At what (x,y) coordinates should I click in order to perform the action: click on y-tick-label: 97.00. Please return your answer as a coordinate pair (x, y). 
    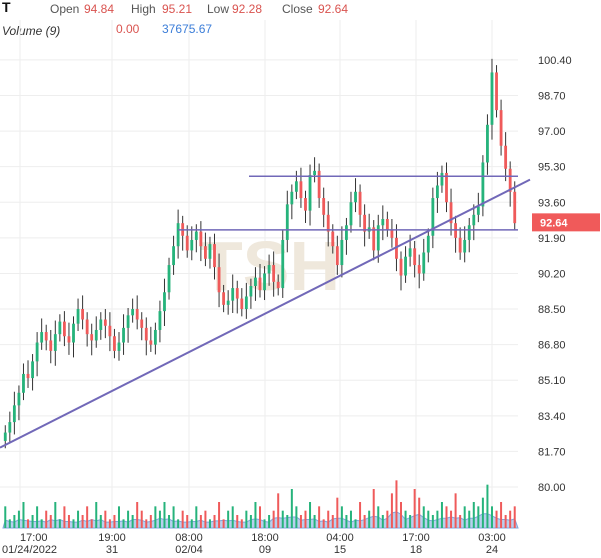
    Looking at the image, I should click on (552, 132).